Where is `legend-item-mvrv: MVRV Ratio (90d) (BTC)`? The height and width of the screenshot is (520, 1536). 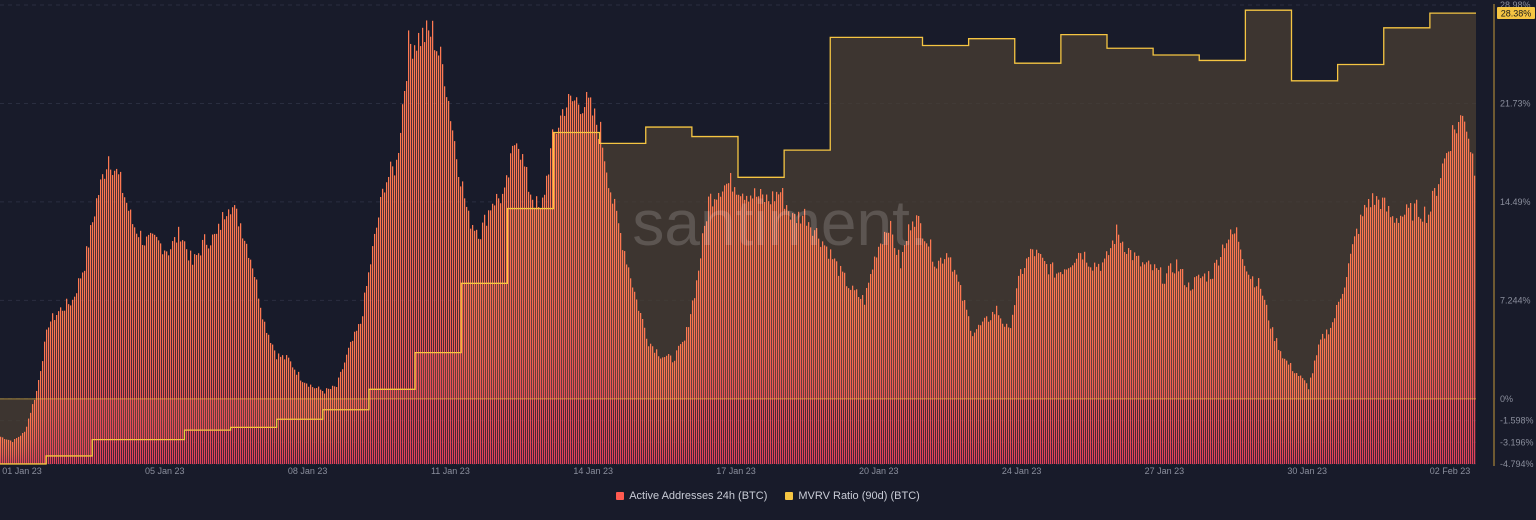 legend-item-mvrv: MVRV Ratio (90d) (BTC) is located at coordinates (852, 496).